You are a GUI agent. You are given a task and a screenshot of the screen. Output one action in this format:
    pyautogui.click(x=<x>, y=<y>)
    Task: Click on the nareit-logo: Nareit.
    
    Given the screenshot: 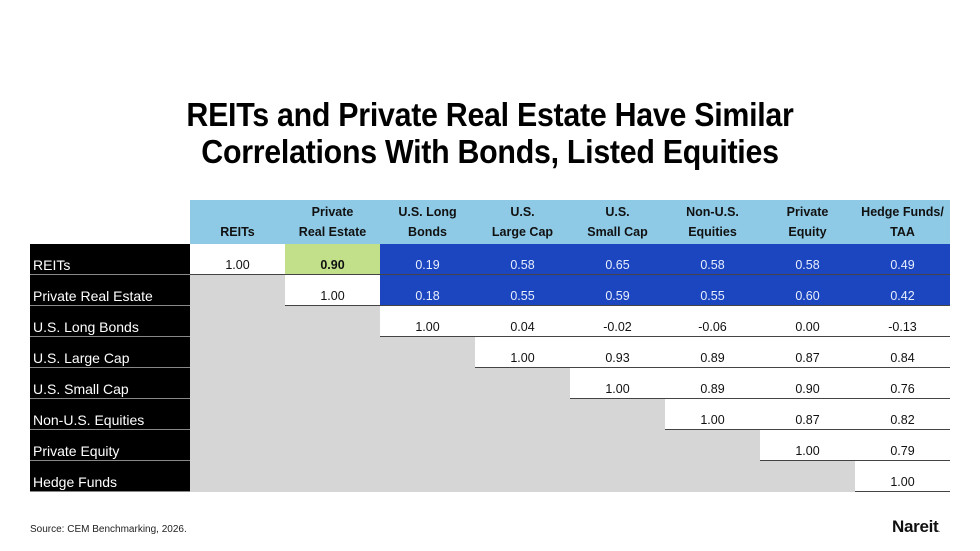 What is the action you would take?
    pyautogui.click(x=916, y=527)
    